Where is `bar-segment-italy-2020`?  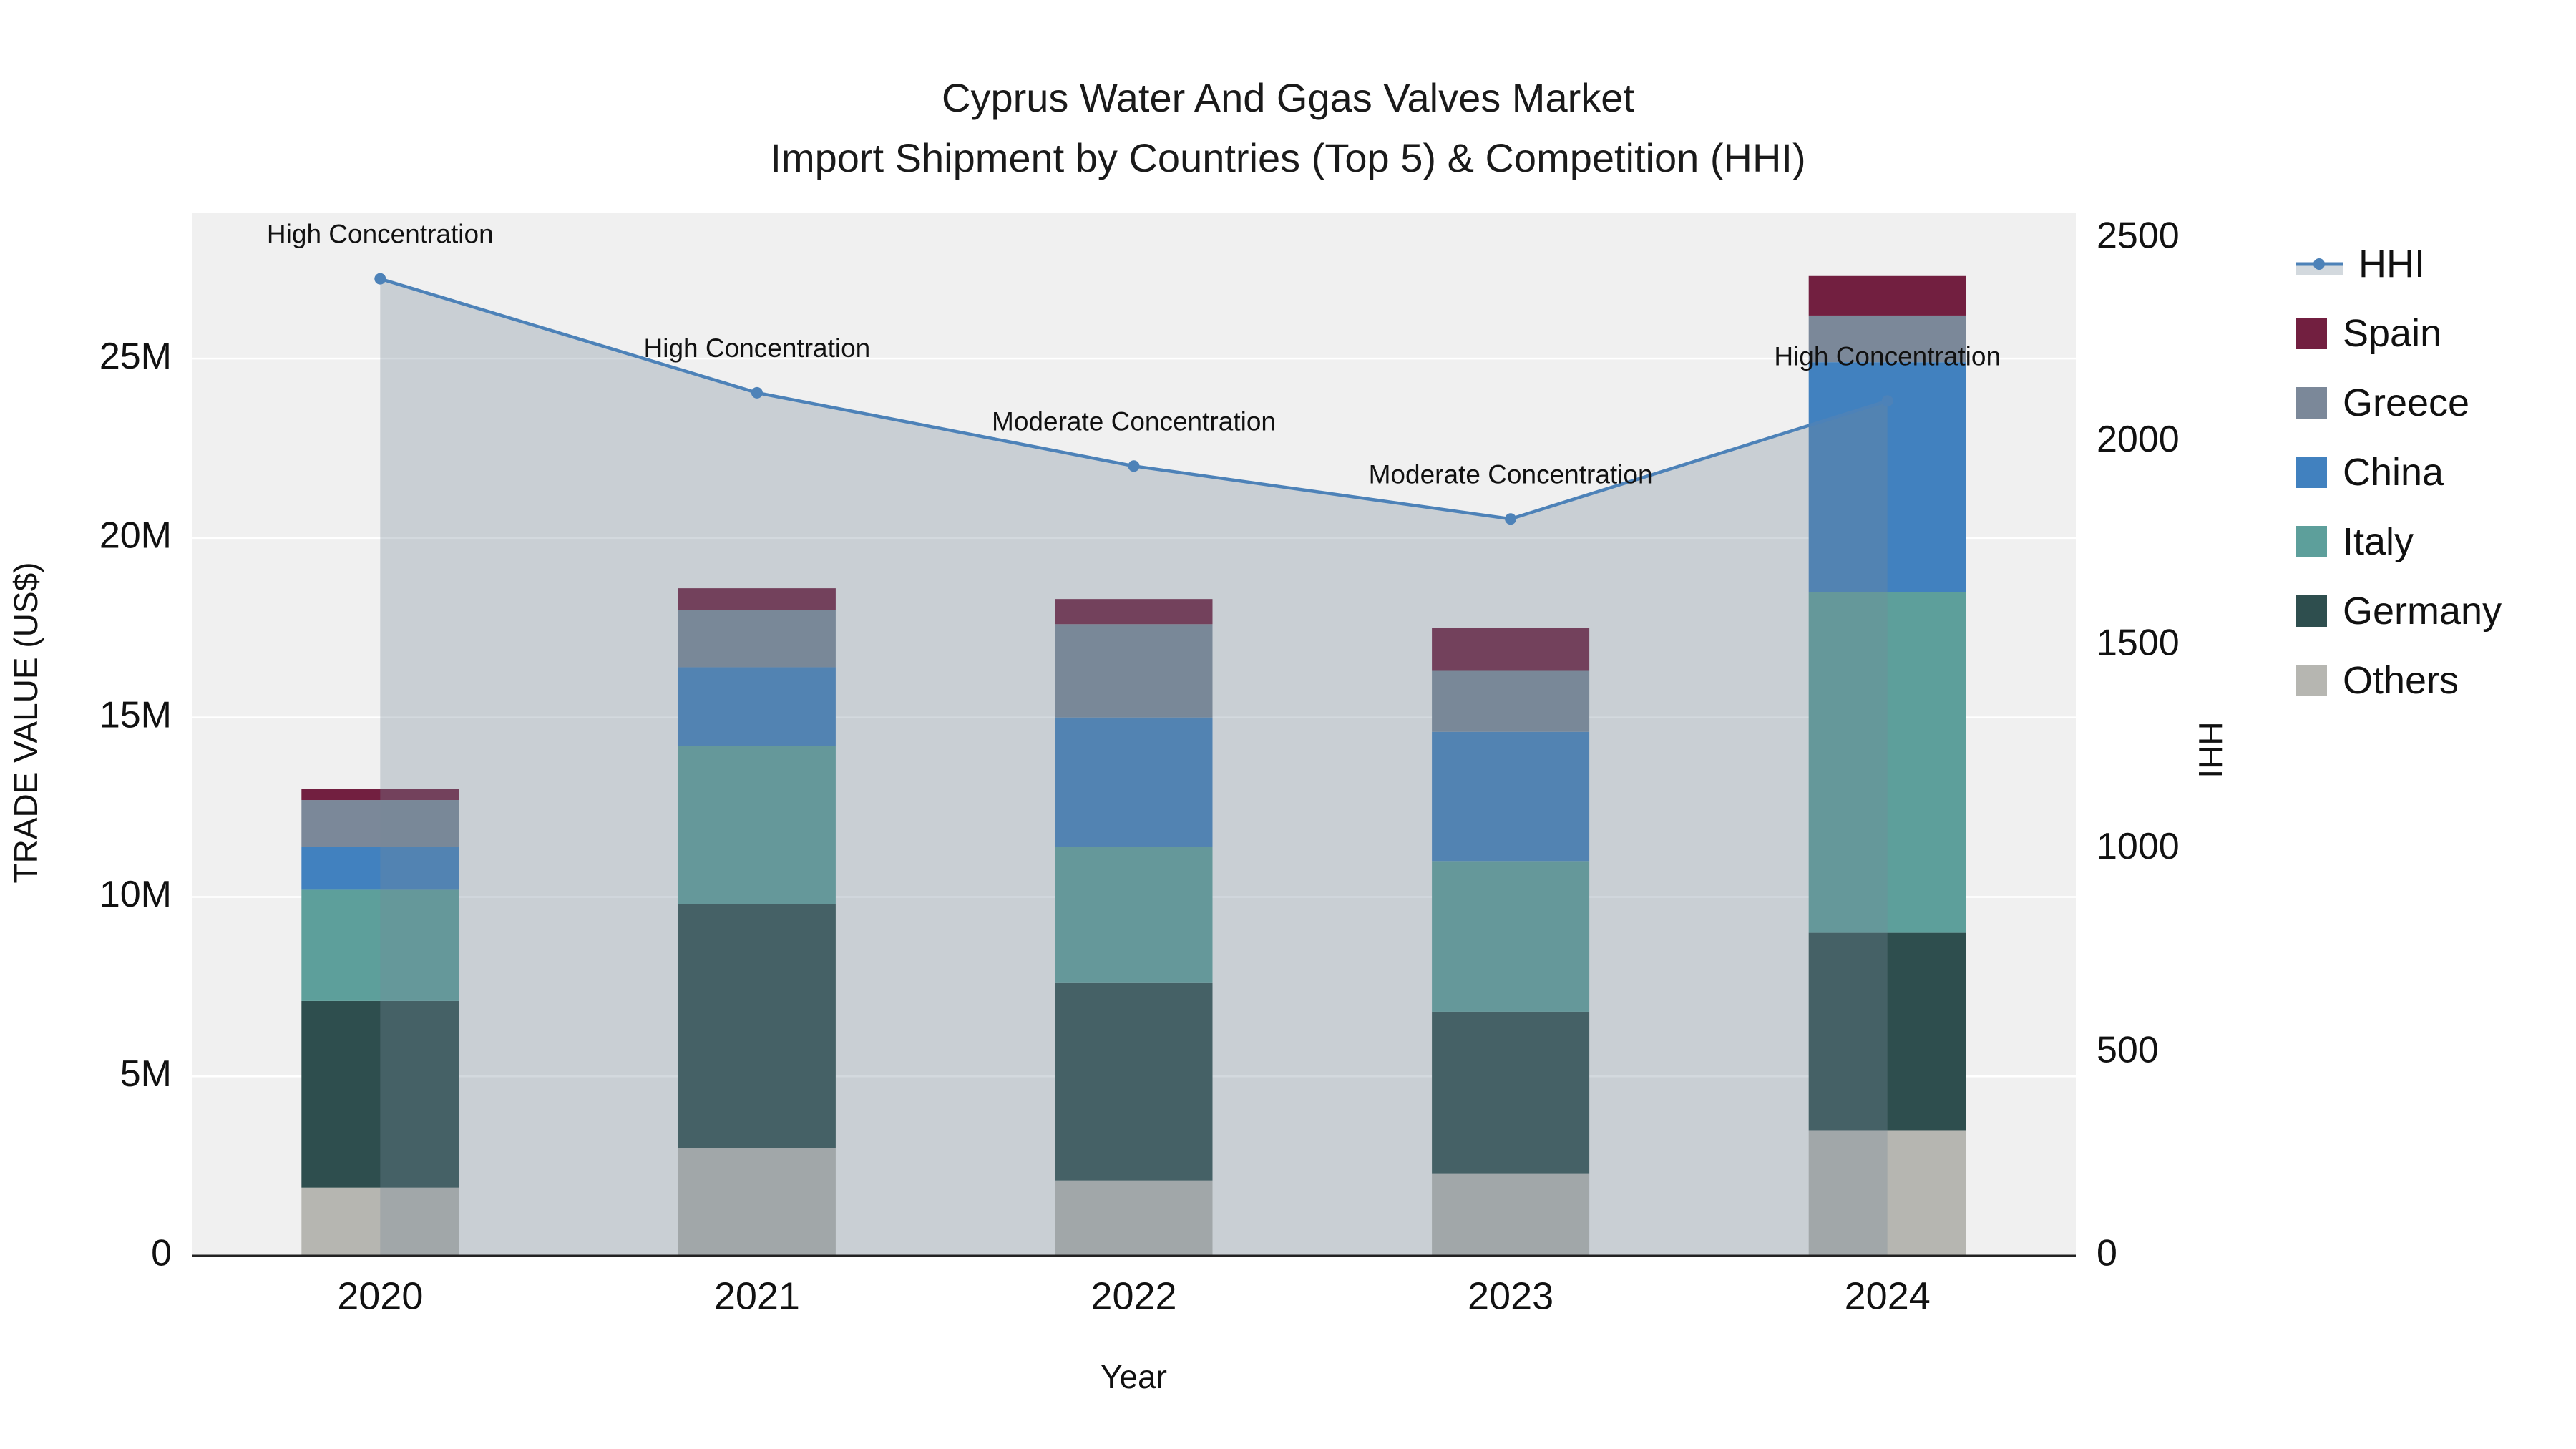
bar-segment-italy-2020 is located at coordinates (380, 945).